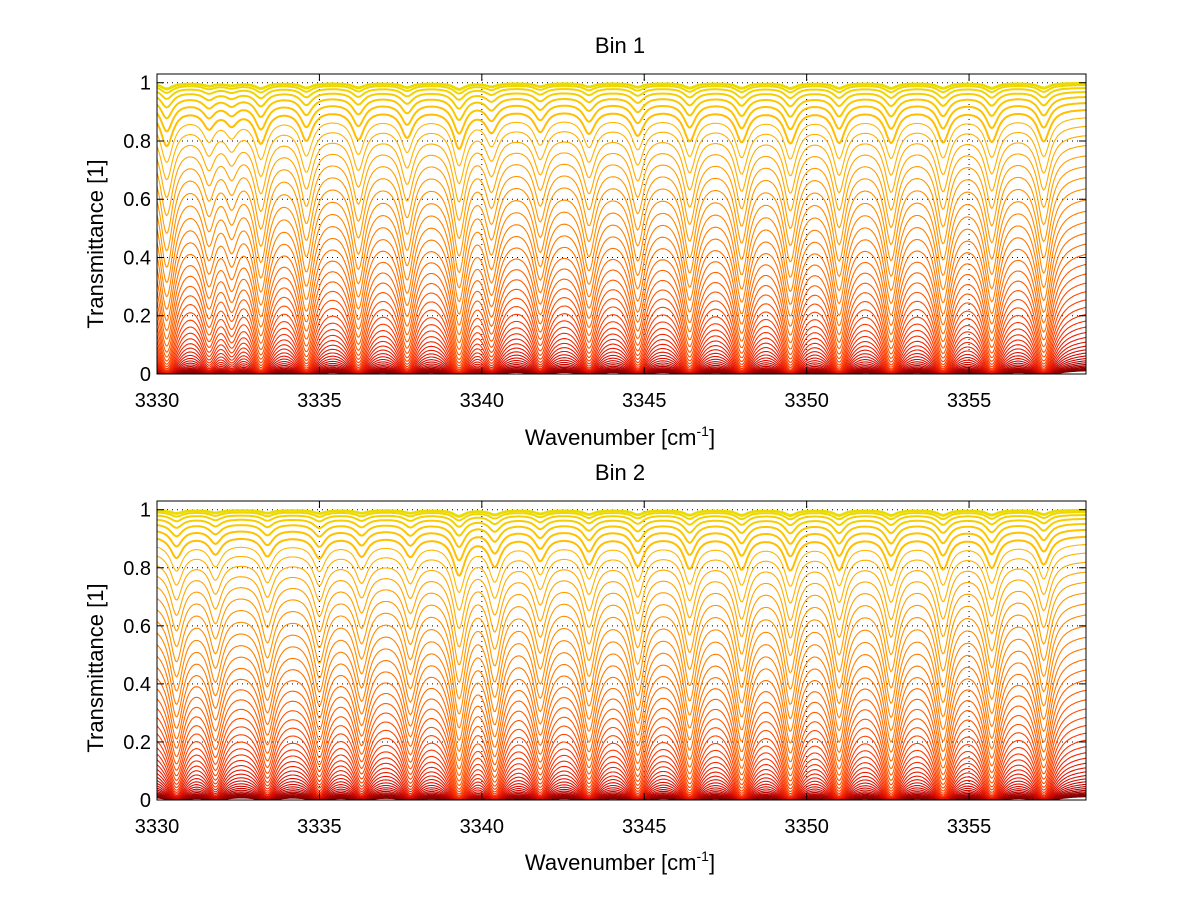 Image resolution: width=1200 pixels, height=901 pixels. What do you see at coordinates (620, 472) in the screenshot?
I see `panel-title: Bin 2` at bounding box center [620, 472].